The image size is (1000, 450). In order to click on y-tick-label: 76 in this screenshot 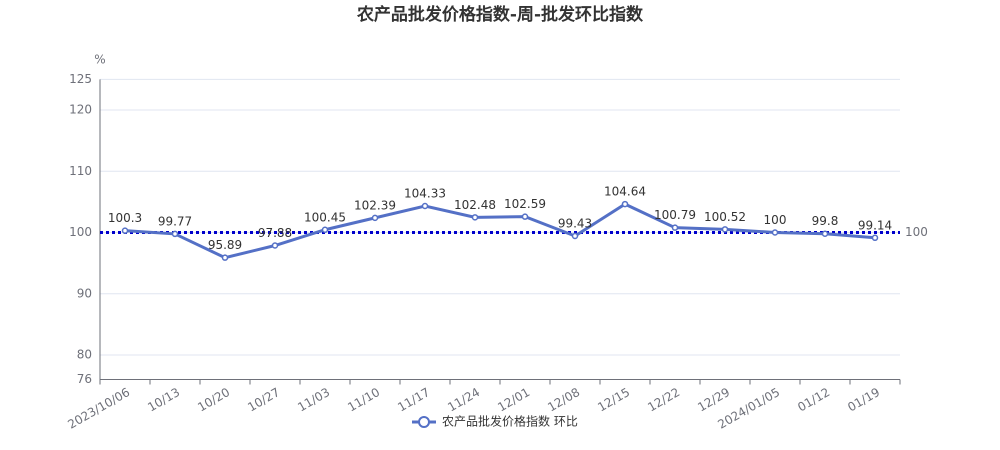, I will do `click(84, 379)`.